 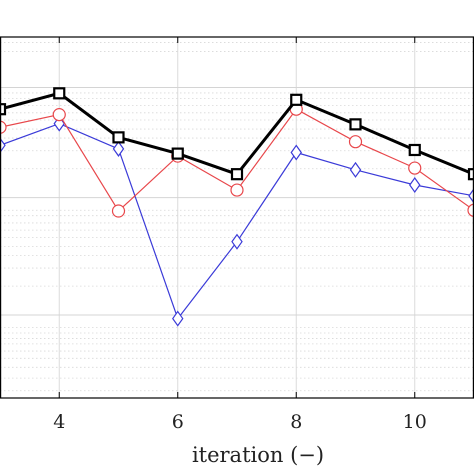 I want to click on x-axis-title: iteration (−), so click(x=258, y=455).